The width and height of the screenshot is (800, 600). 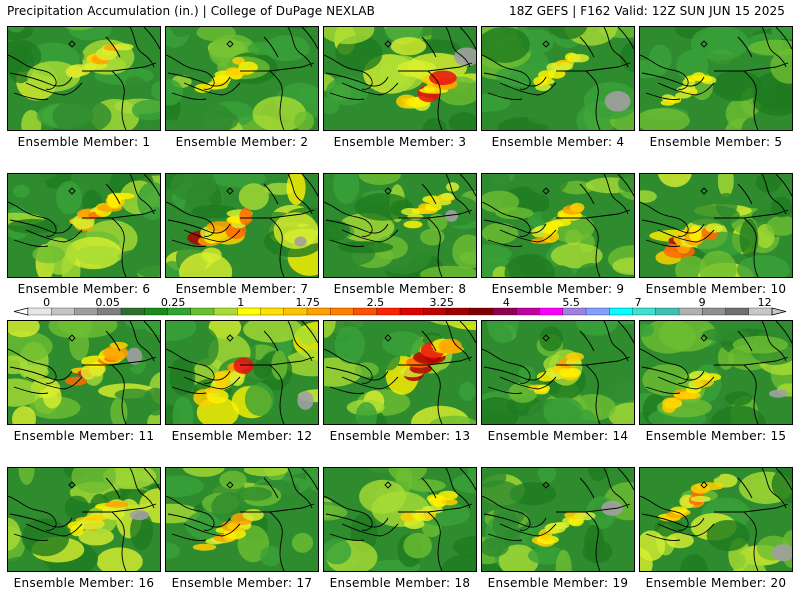 What do you see at coordinates (638, 302) in the screenshot?
I see `legend-label: 7` at bounding box center [638, 302].